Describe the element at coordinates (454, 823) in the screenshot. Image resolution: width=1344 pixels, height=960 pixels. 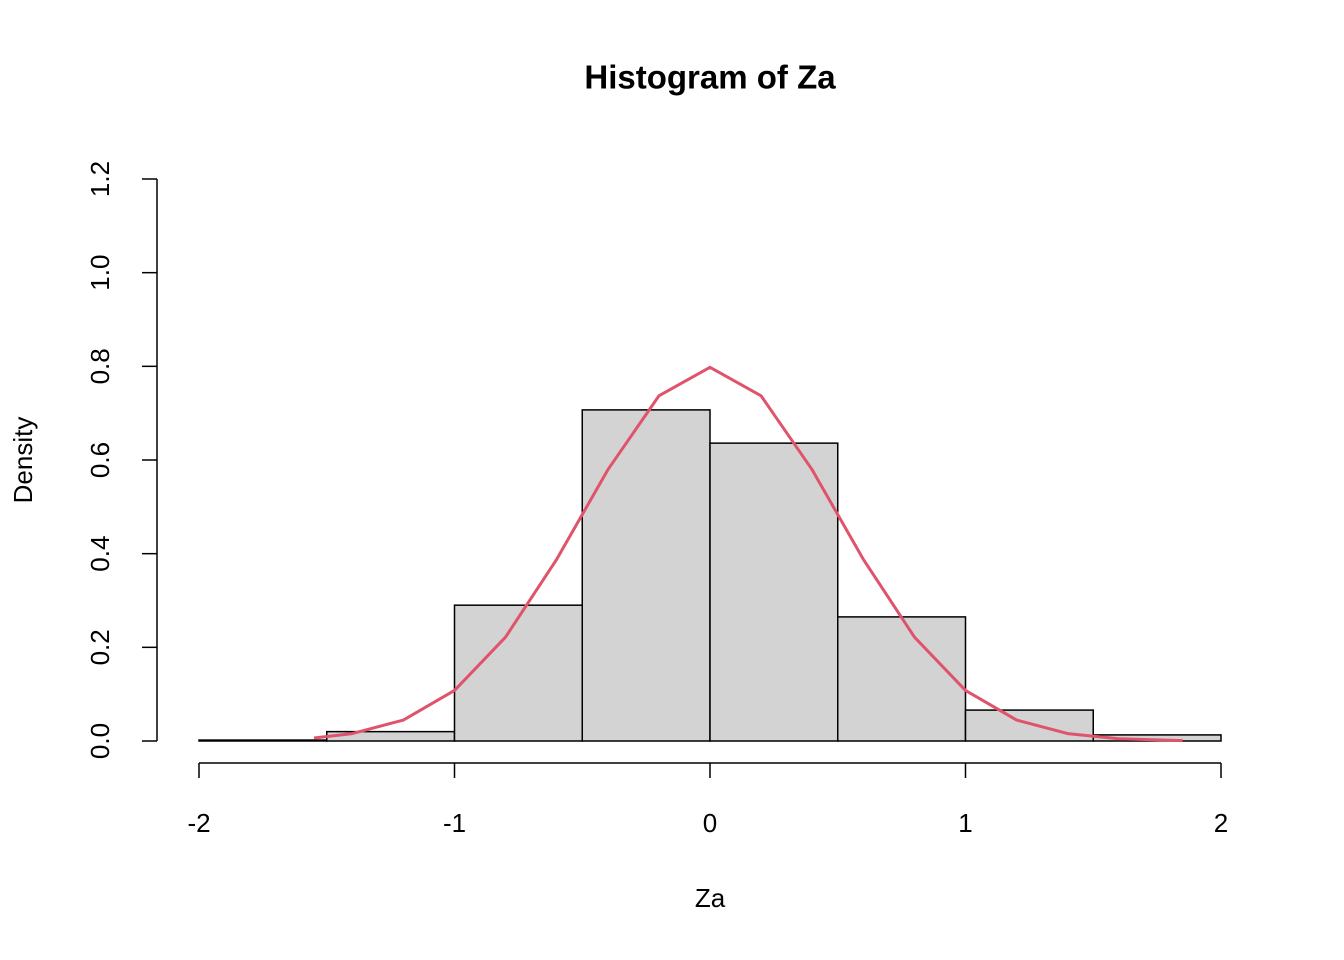
I see `x-tick-label: -1` at that location.